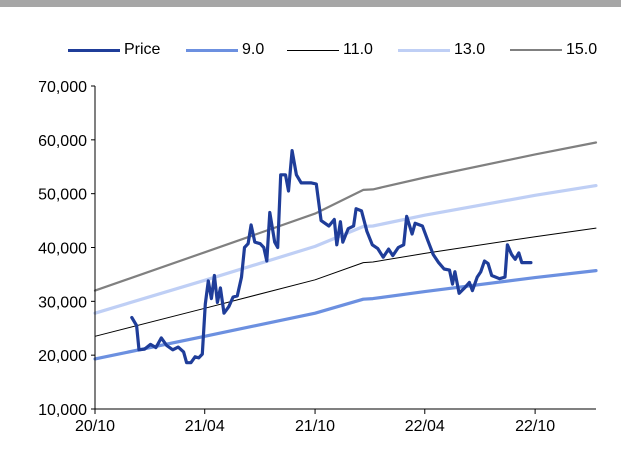 Image resolution: width=621 pixels, height=452 pixels. Describe the element at coordinates (315, 426) in the screenshot. I see `x-tick-label: 21/10` at that location.